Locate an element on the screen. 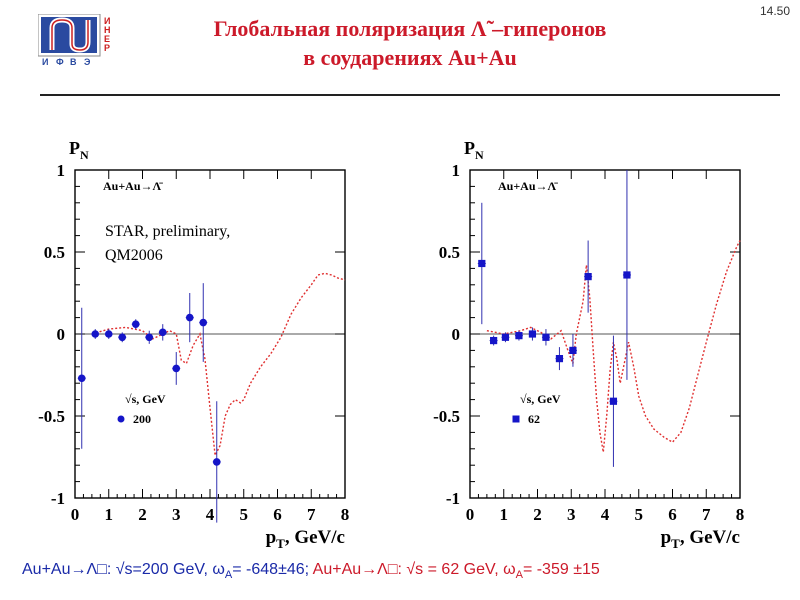  svg-text: Ф is located at coordinates (60, 61).